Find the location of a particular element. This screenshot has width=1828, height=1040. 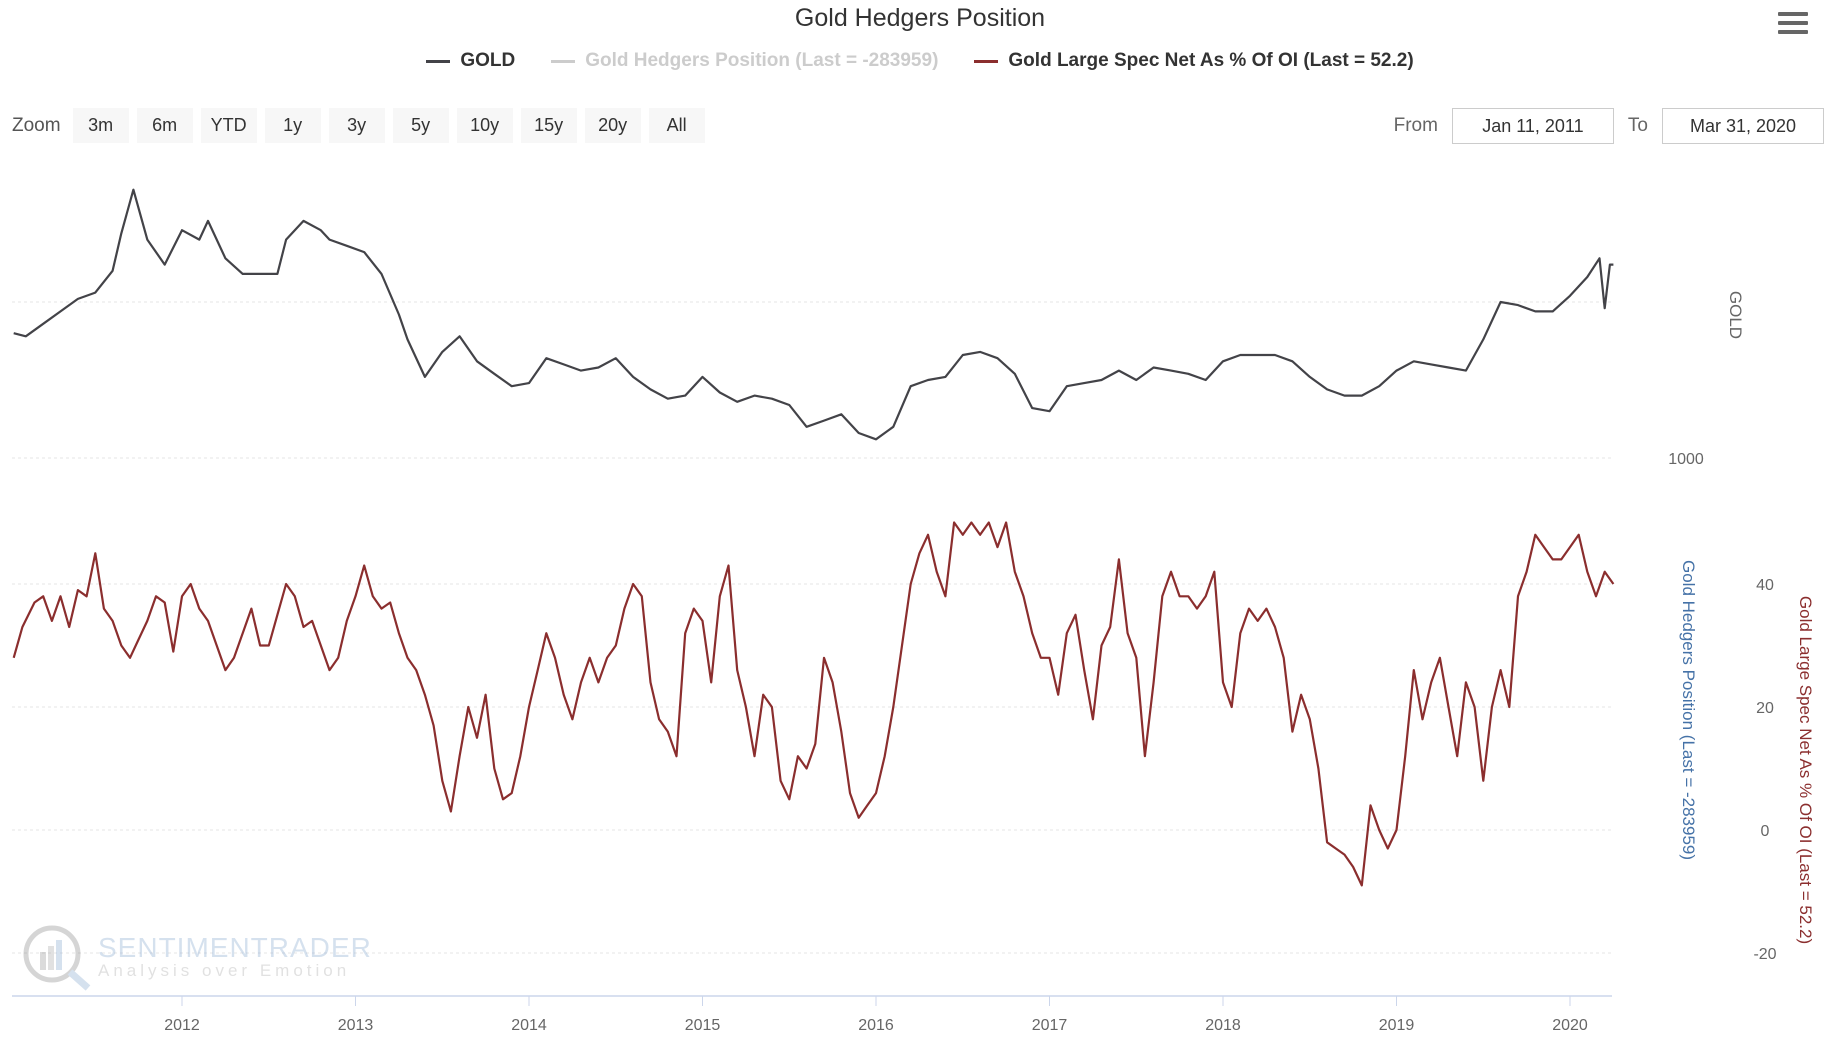

zoom-3y-button: 3y is located at coordinates (356, 125).